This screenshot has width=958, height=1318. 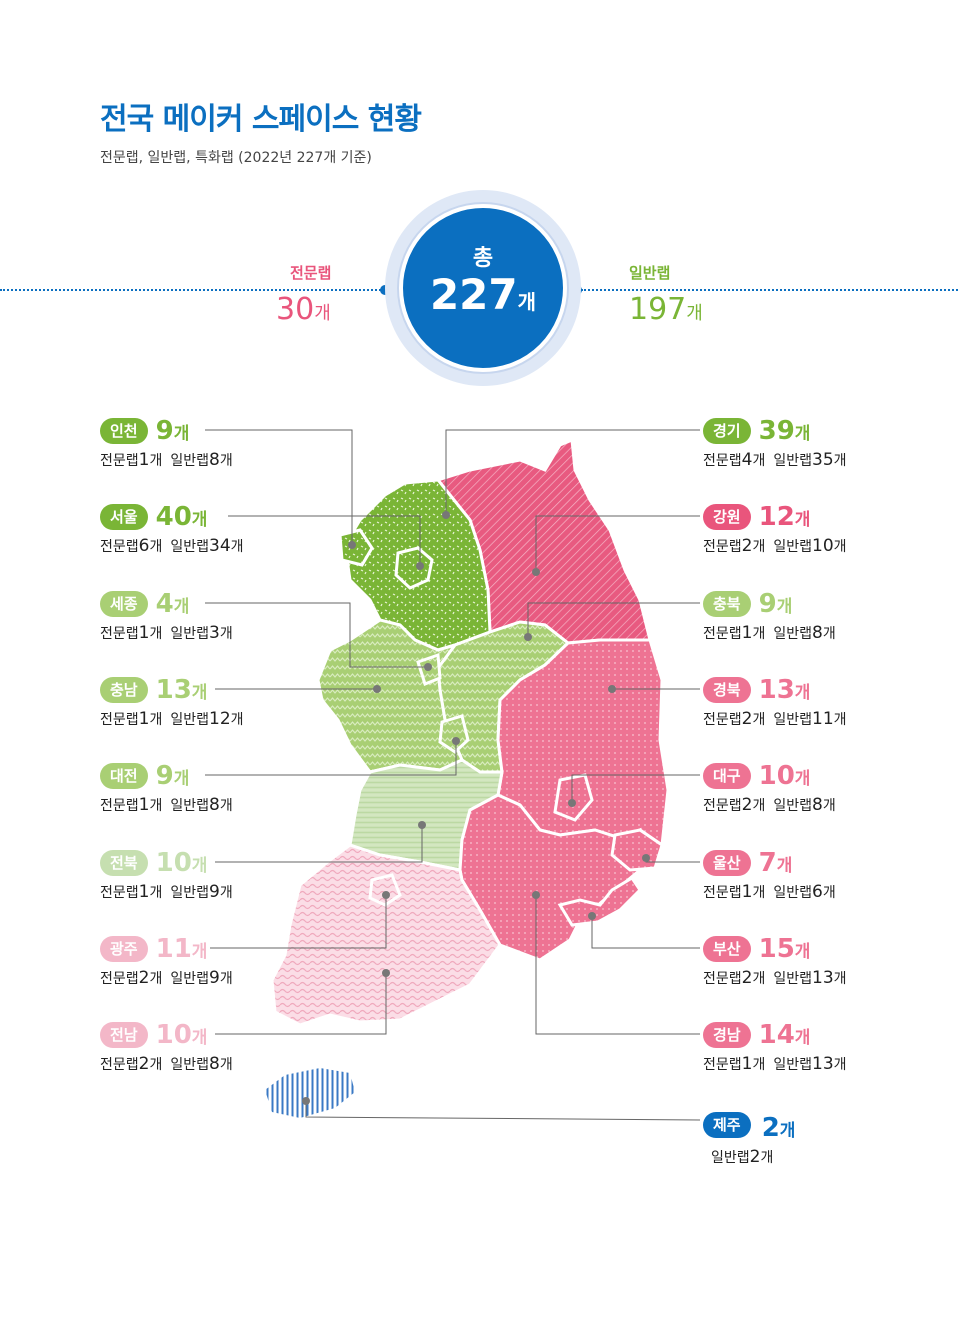 I want to click on region-name-badge: 제주, so click(x=727, y=1125).